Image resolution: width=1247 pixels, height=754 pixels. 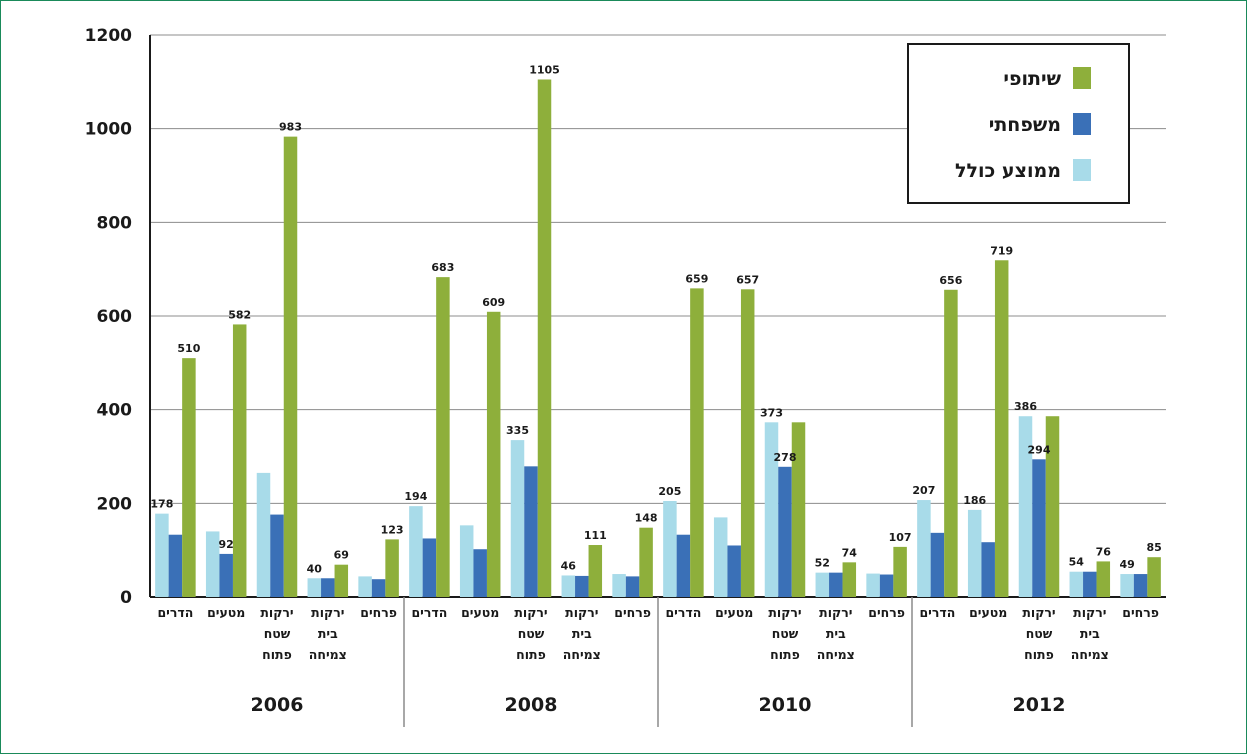 I want to click on data-label: 205, so click(x=669, y=491).